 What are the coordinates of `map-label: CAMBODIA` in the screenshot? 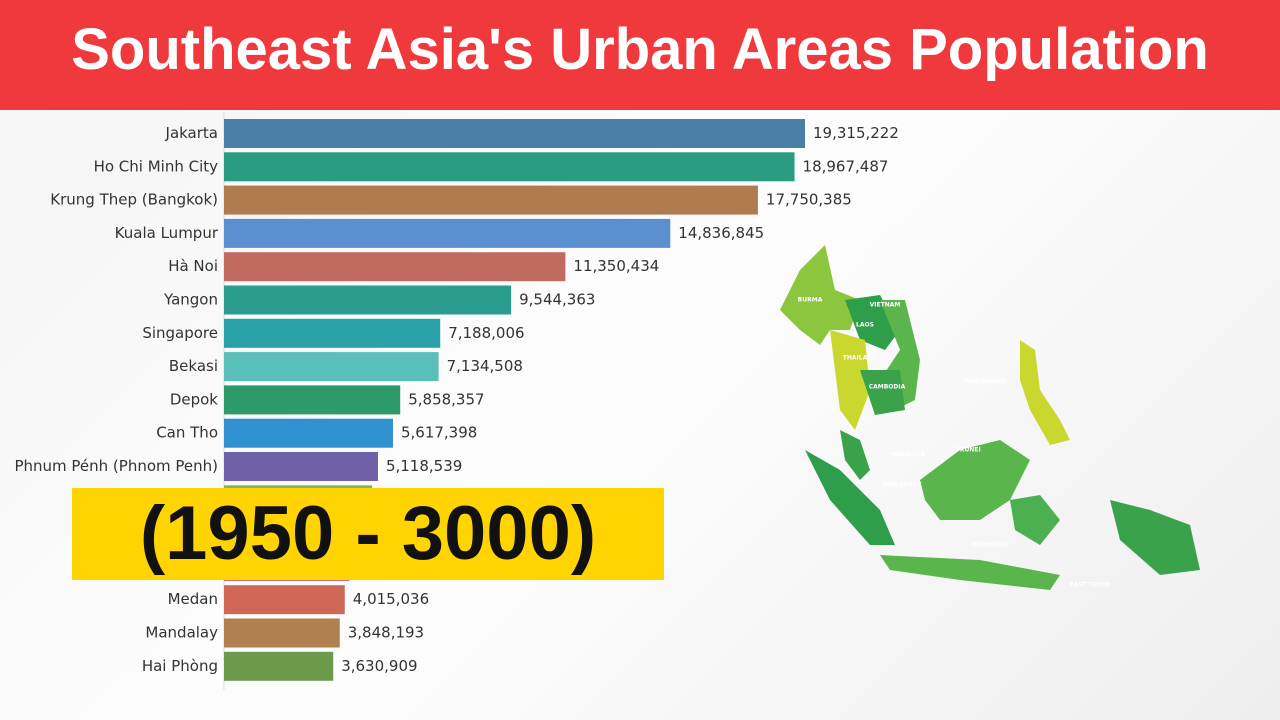 It's located at (887, 387).